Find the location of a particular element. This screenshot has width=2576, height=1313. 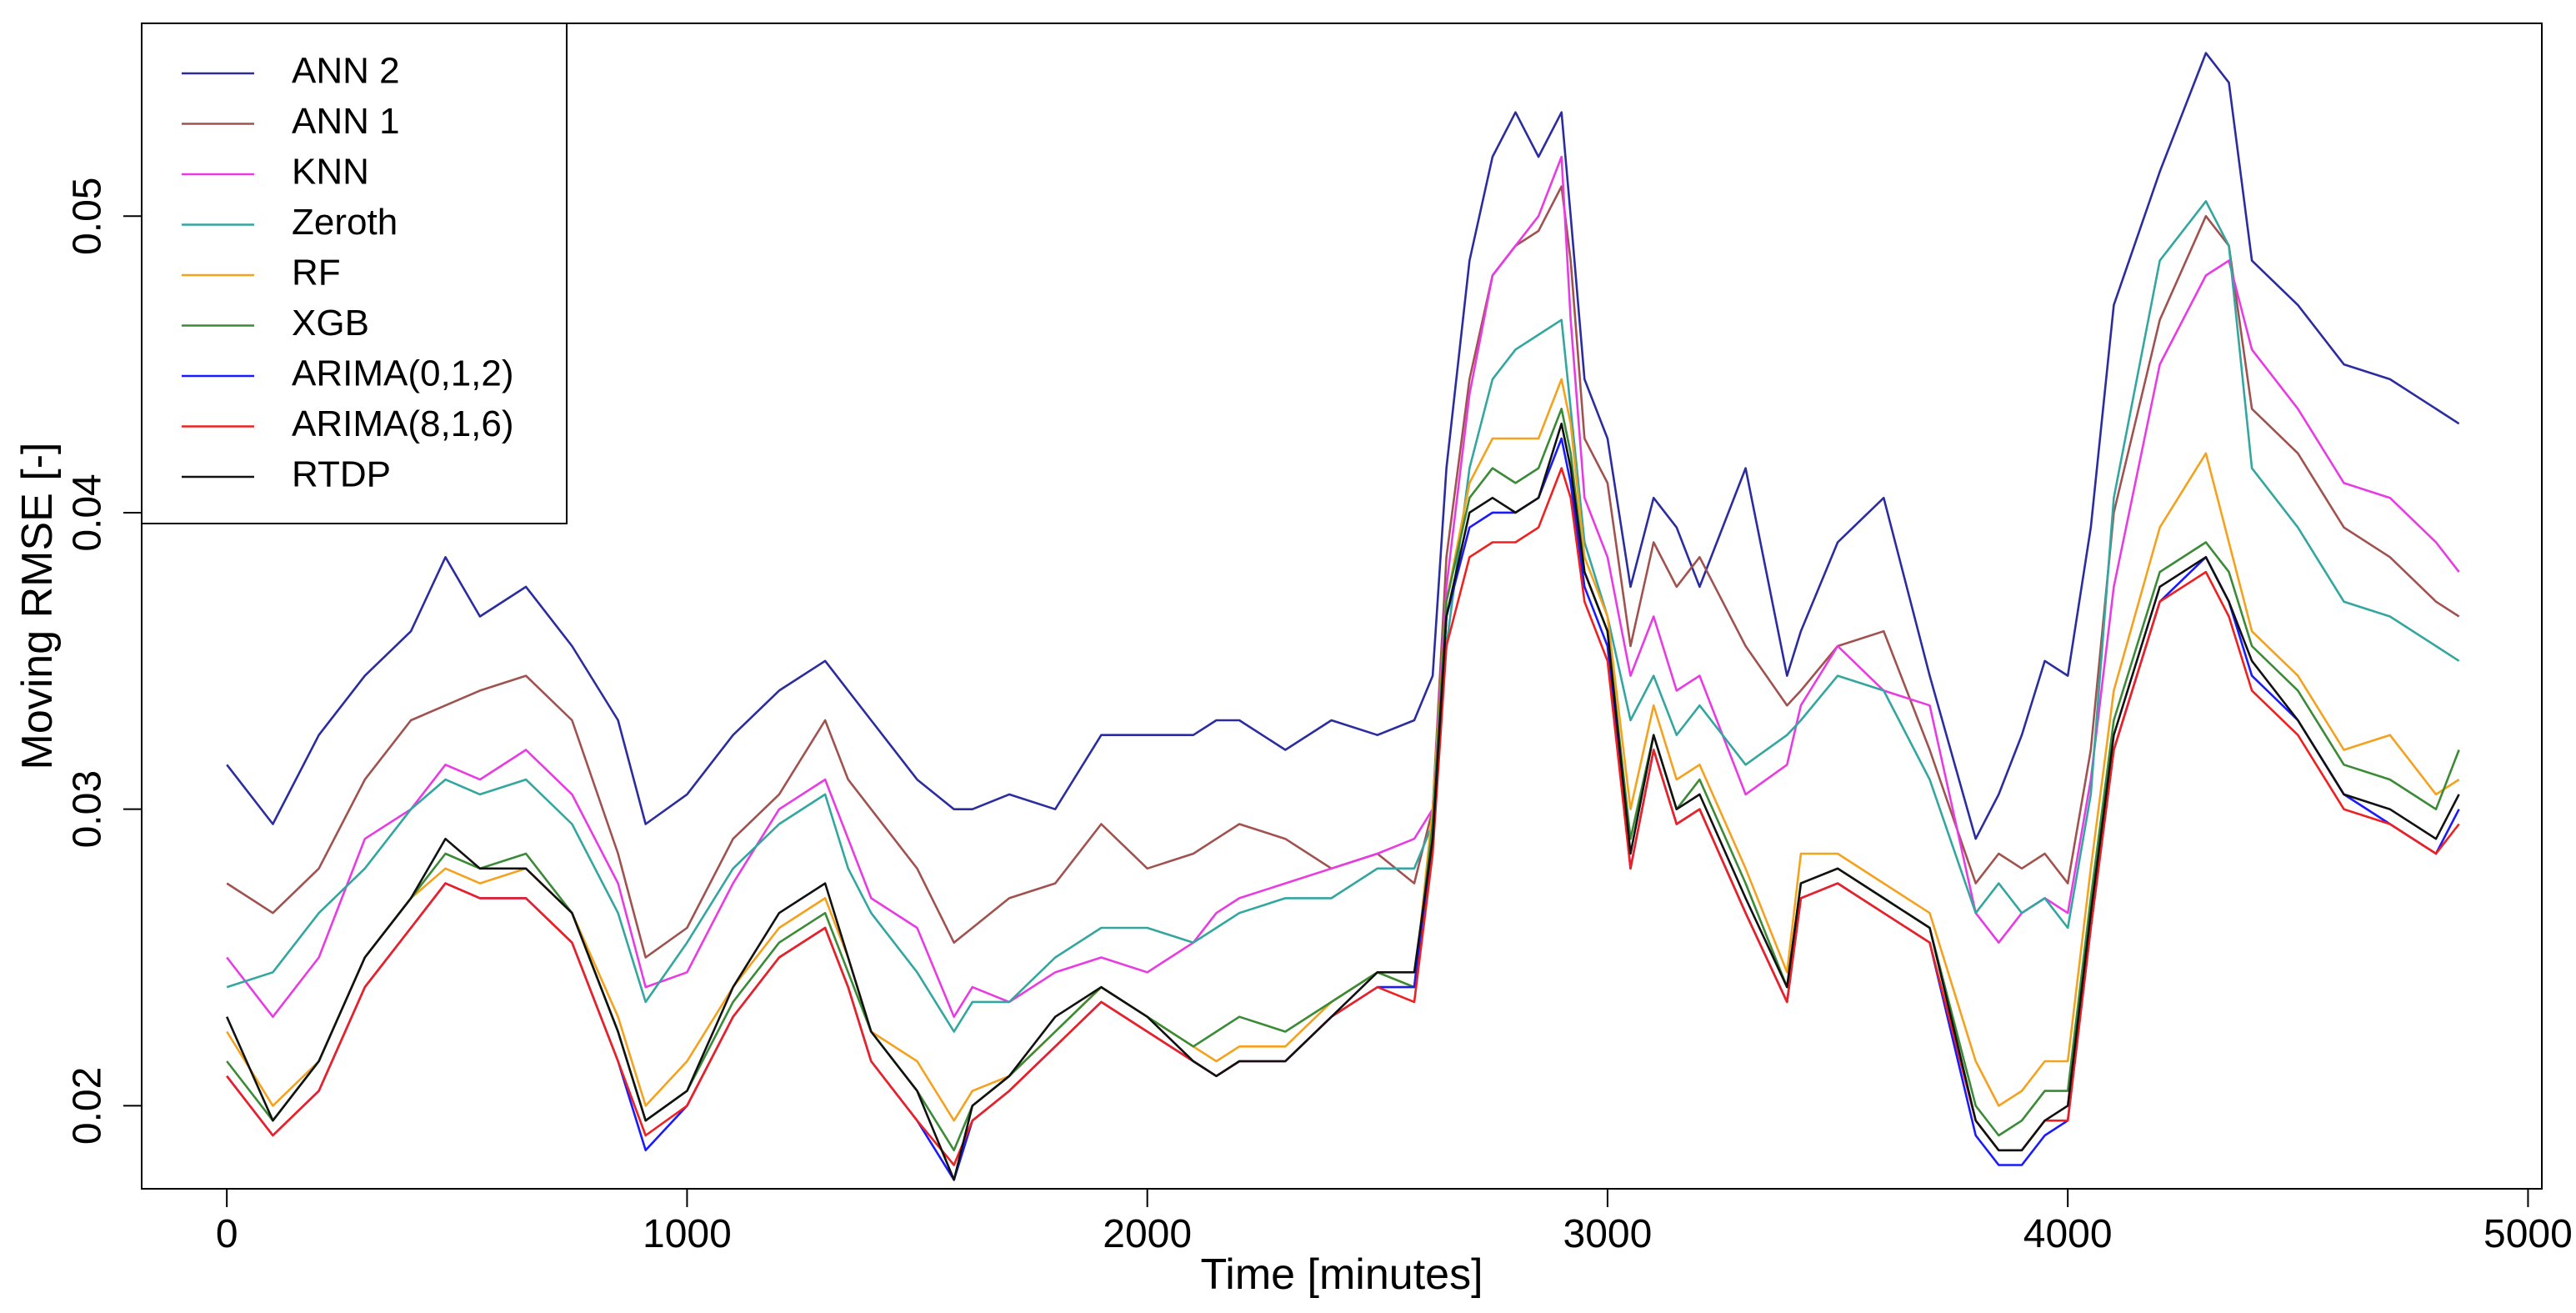

x-tick-label: 4000 is located at coordinates (2068, 1234).